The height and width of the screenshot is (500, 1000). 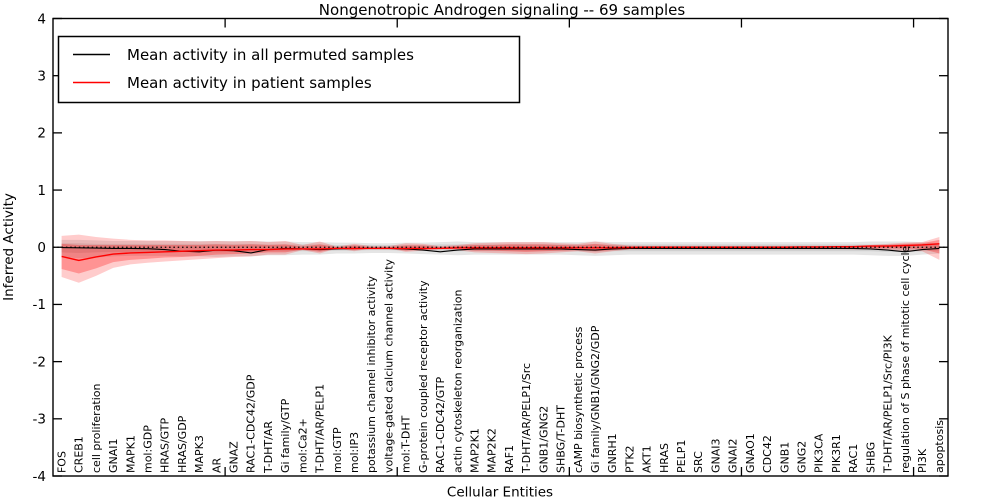 I want to click on x-category-label: T-DHT/AR, so click(x=268, y=447).